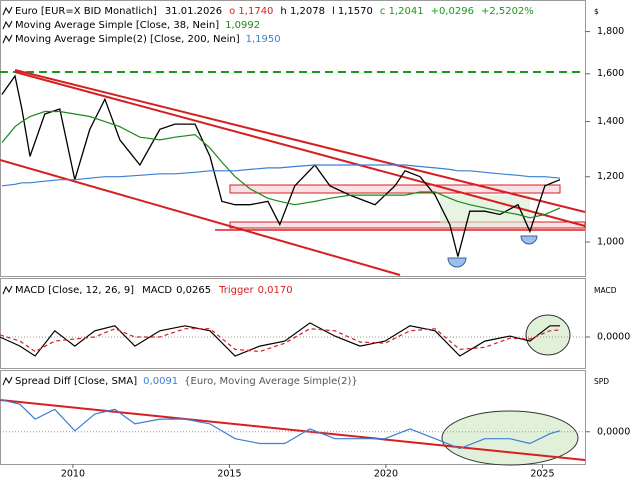  Describe the element at coordinates (117, 25) in the screenshot. I see `legend-name: Moving Average Simple [Close, 38, Nein]` at that location.